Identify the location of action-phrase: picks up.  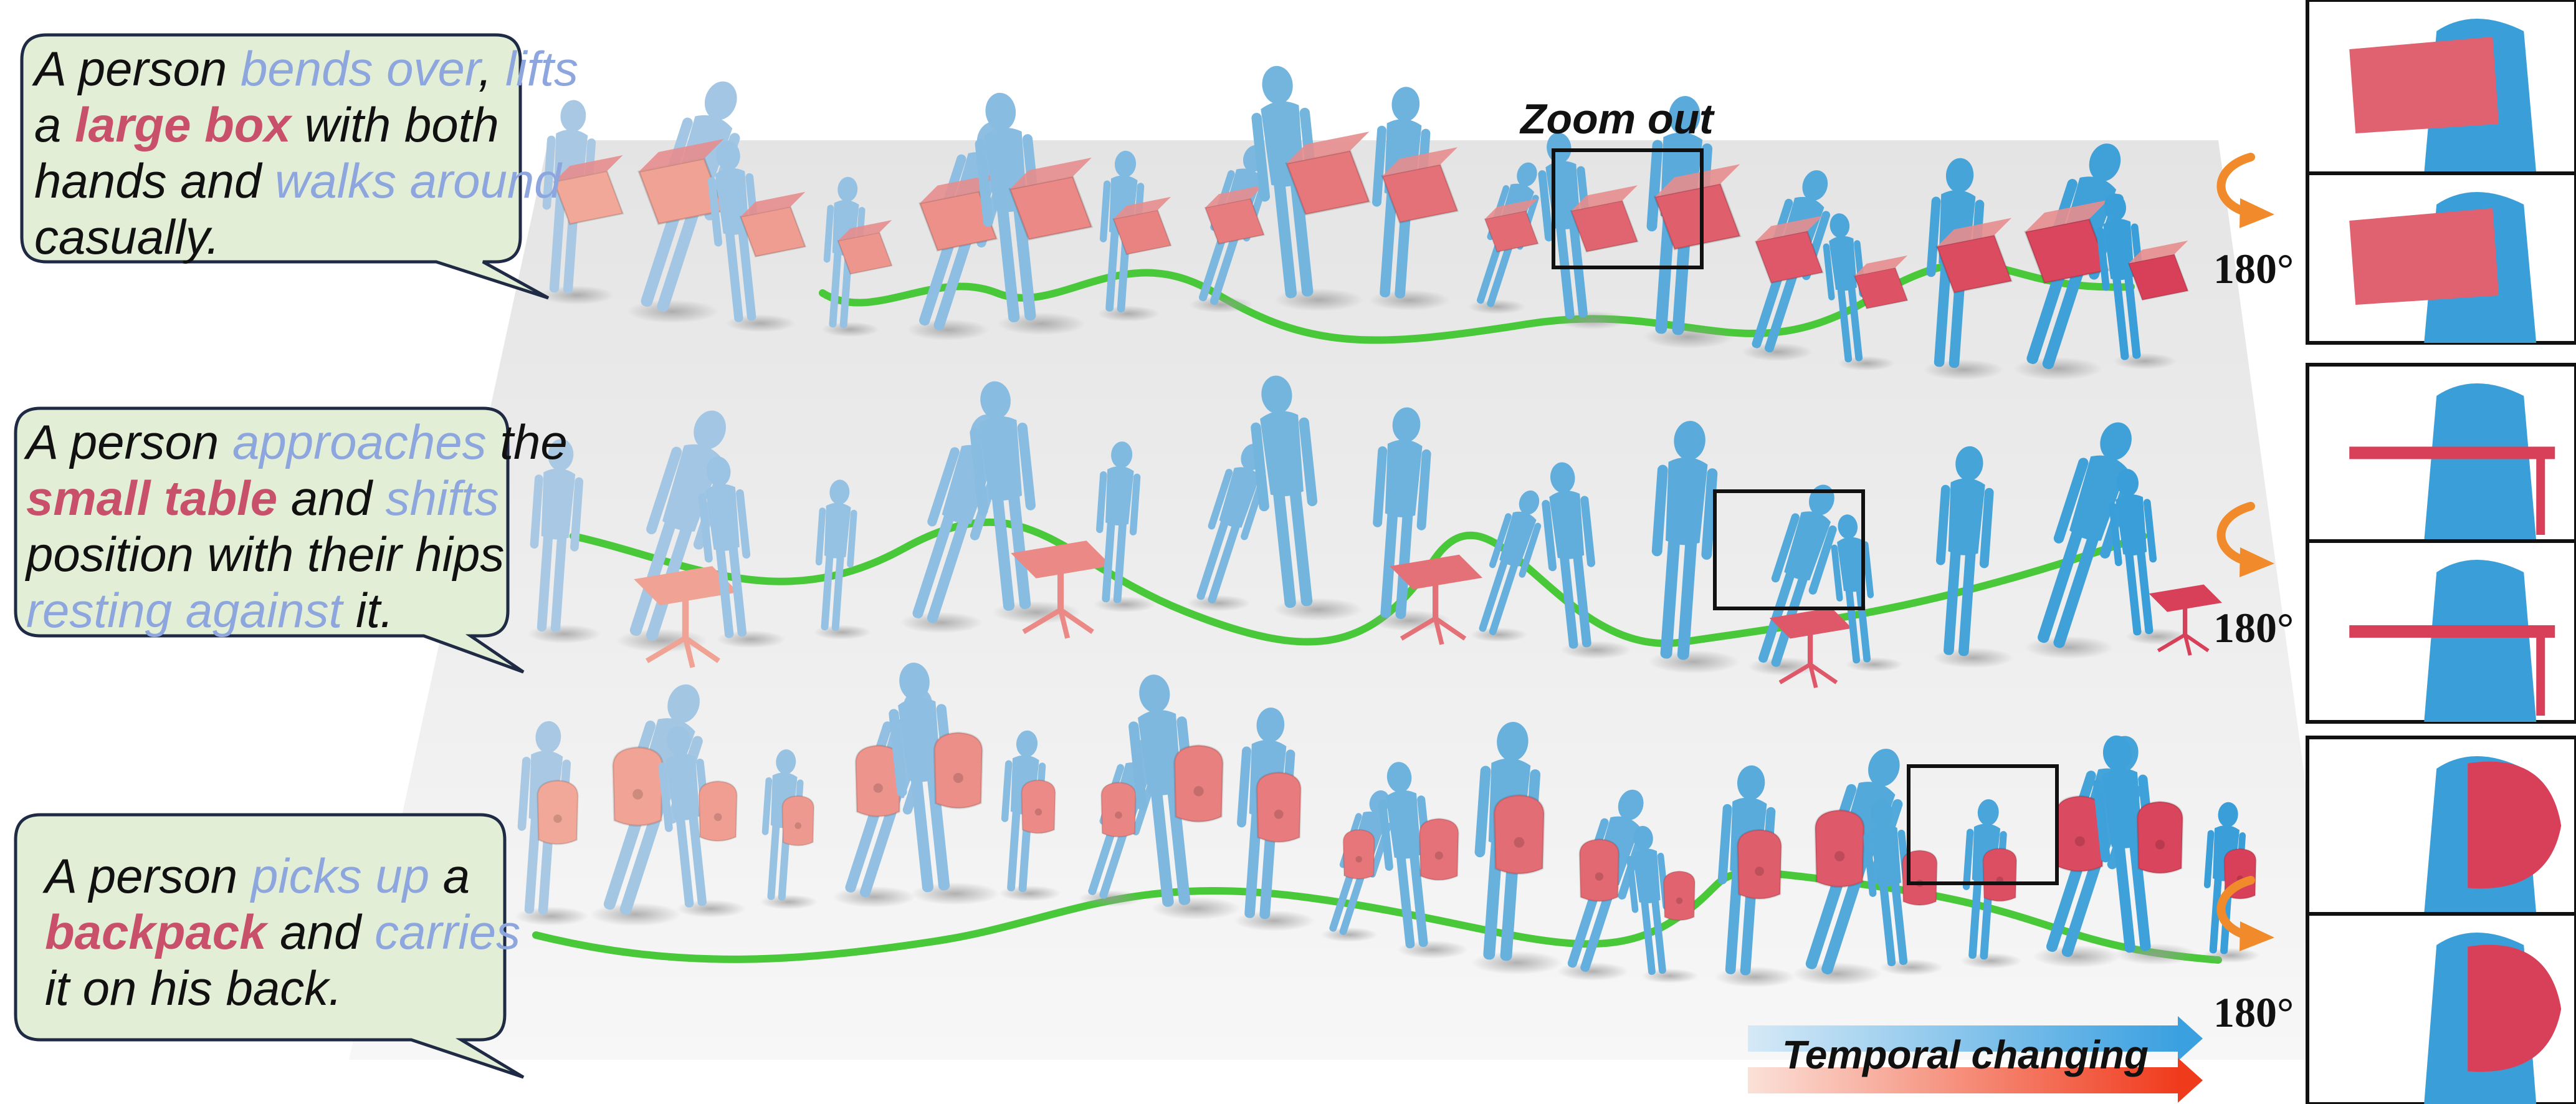
(340, 875).